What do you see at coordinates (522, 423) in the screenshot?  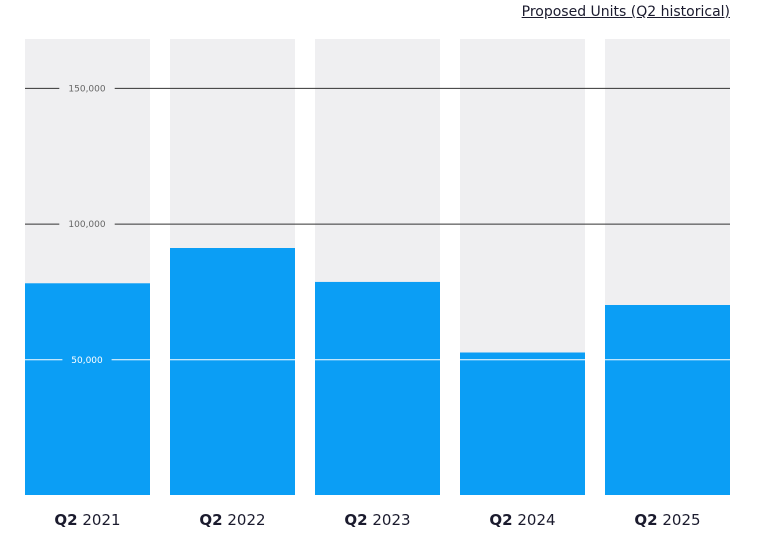 I see `bar-2024` at bounding box center [522, 423].